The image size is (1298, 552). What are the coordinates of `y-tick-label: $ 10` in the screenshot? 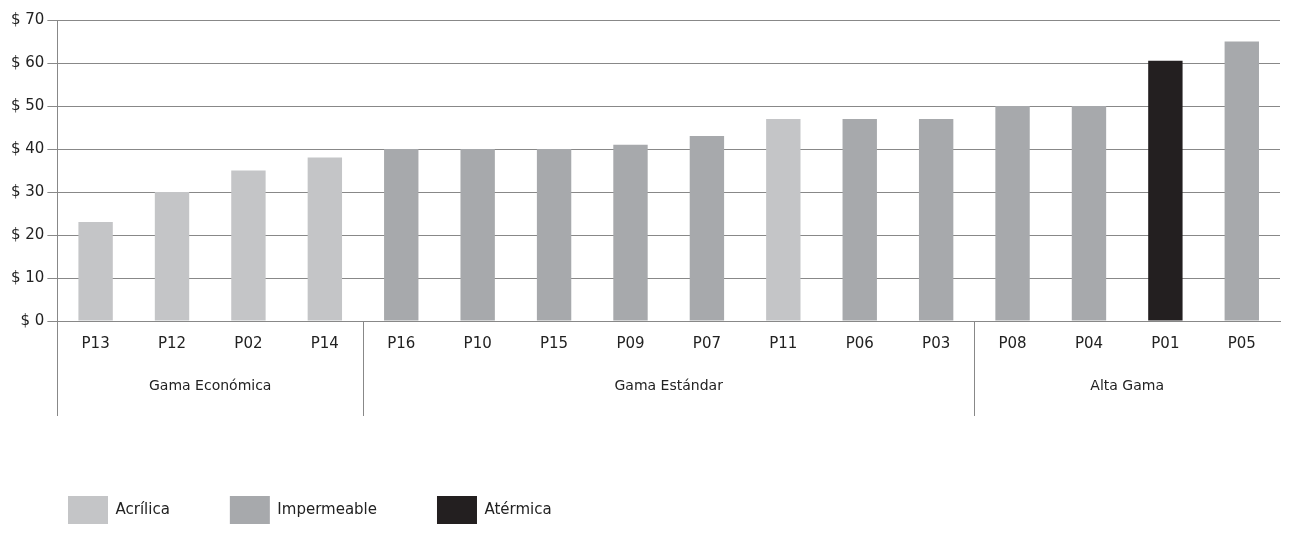 It's located at (27, 276).